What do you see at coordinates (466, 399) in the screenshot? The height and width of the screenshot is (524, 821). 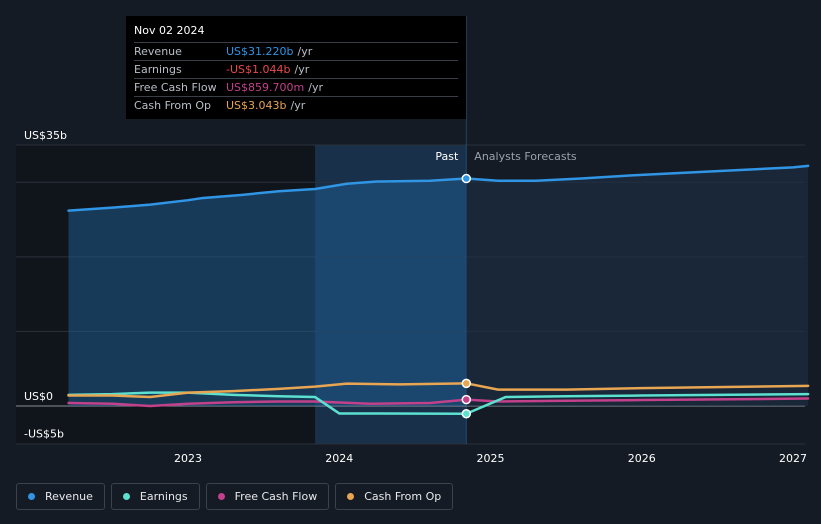 I see `marker-free-cash-flow` at bounding box center [466, 399].